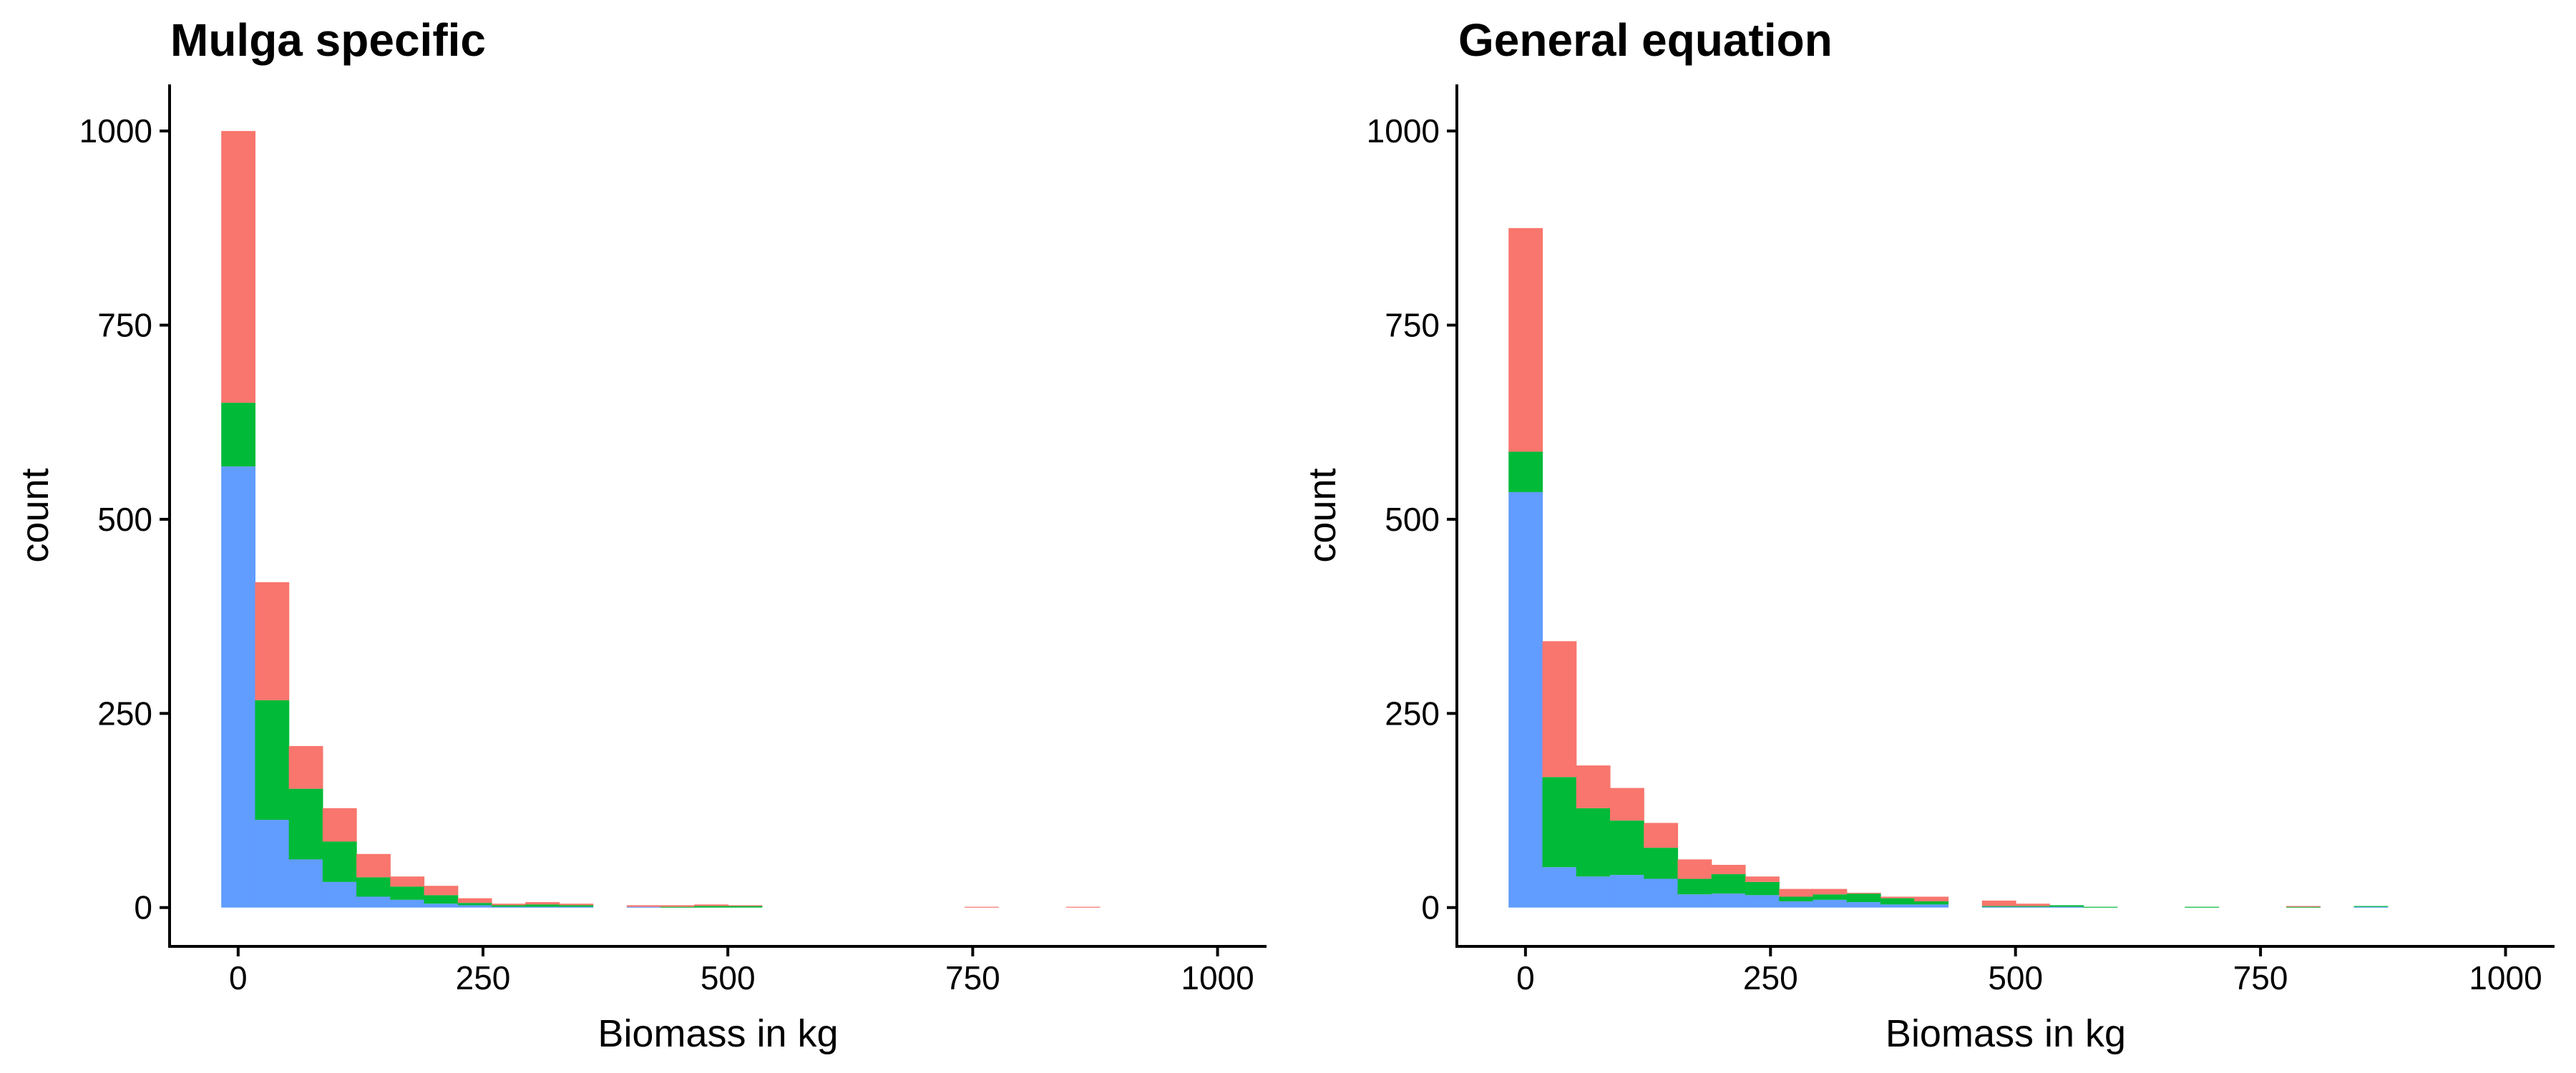  What do you see at coordinates (2015, 977) in the screenshot?
I see `x-tick-label: 500` at bounding box center [2015, 977].